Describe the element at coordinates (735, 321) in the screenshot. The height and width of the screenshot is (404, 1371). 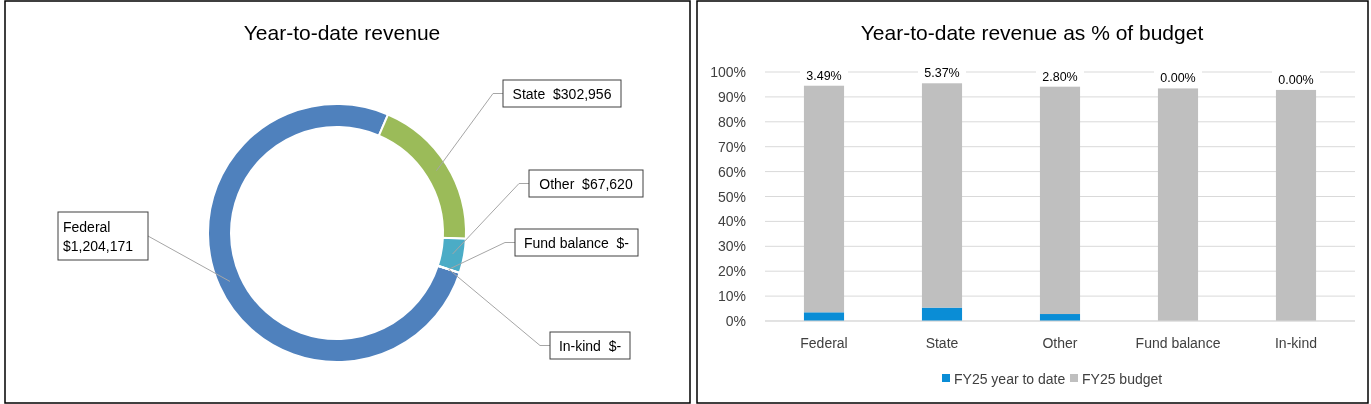
I see `y-tick-label: 0%` at that location.